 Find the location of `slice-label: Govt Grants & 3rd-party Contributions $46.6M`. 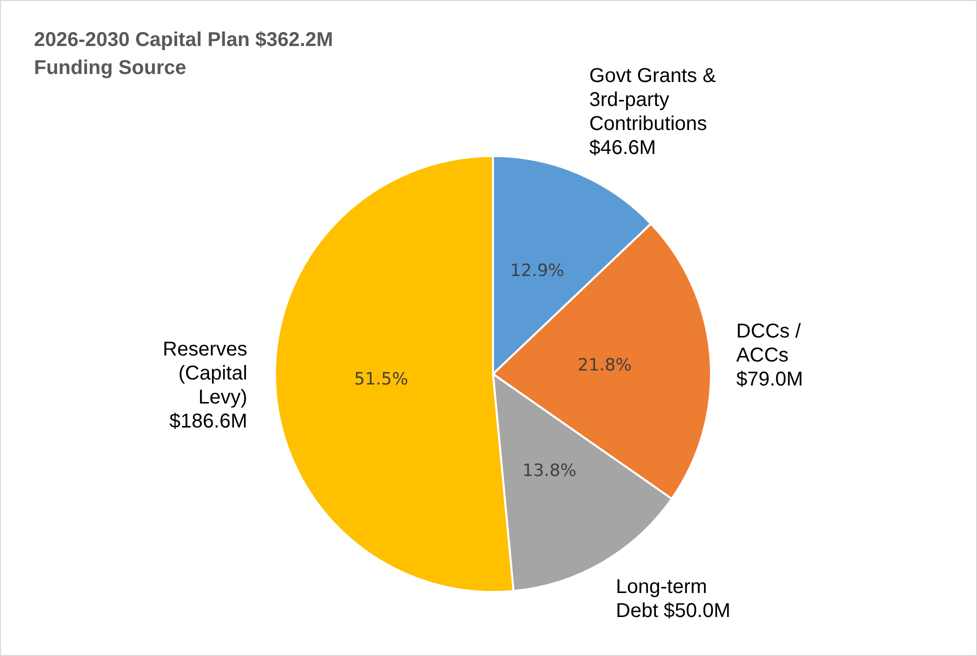

slice-label: Govt Grants & 3rd-party Contributions $46.6M is located at coordinates (653, 111).